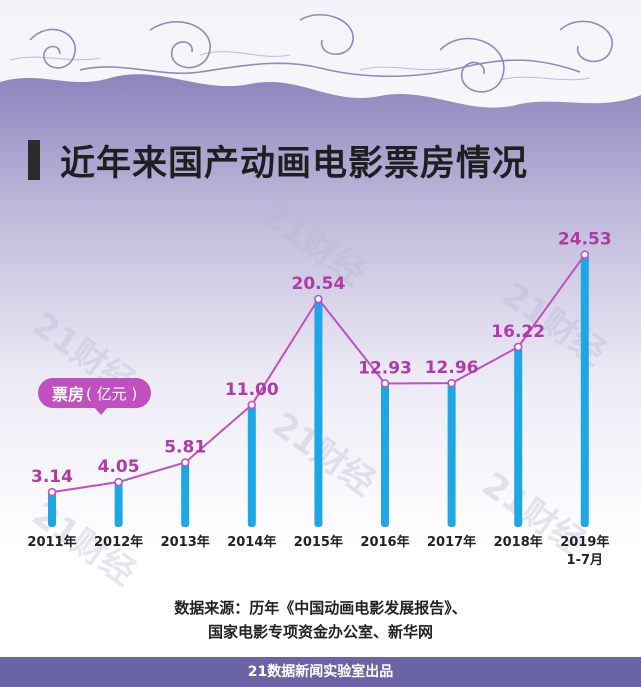 Image resolution: width=641 pixels, height=687 pixels. I want to click on value-label-1: 4.05, so click(119, 467).